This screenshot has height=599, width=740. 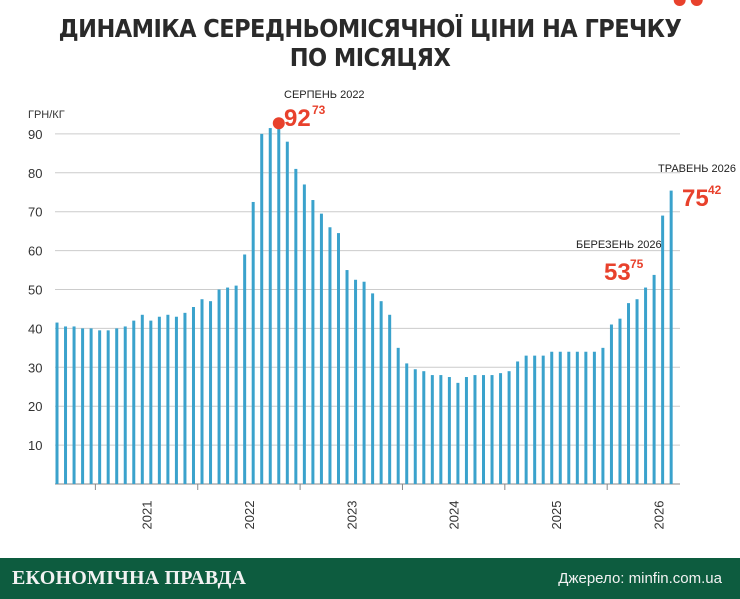 I want to click on annotation-value: 92, so click(x=297, y=118).